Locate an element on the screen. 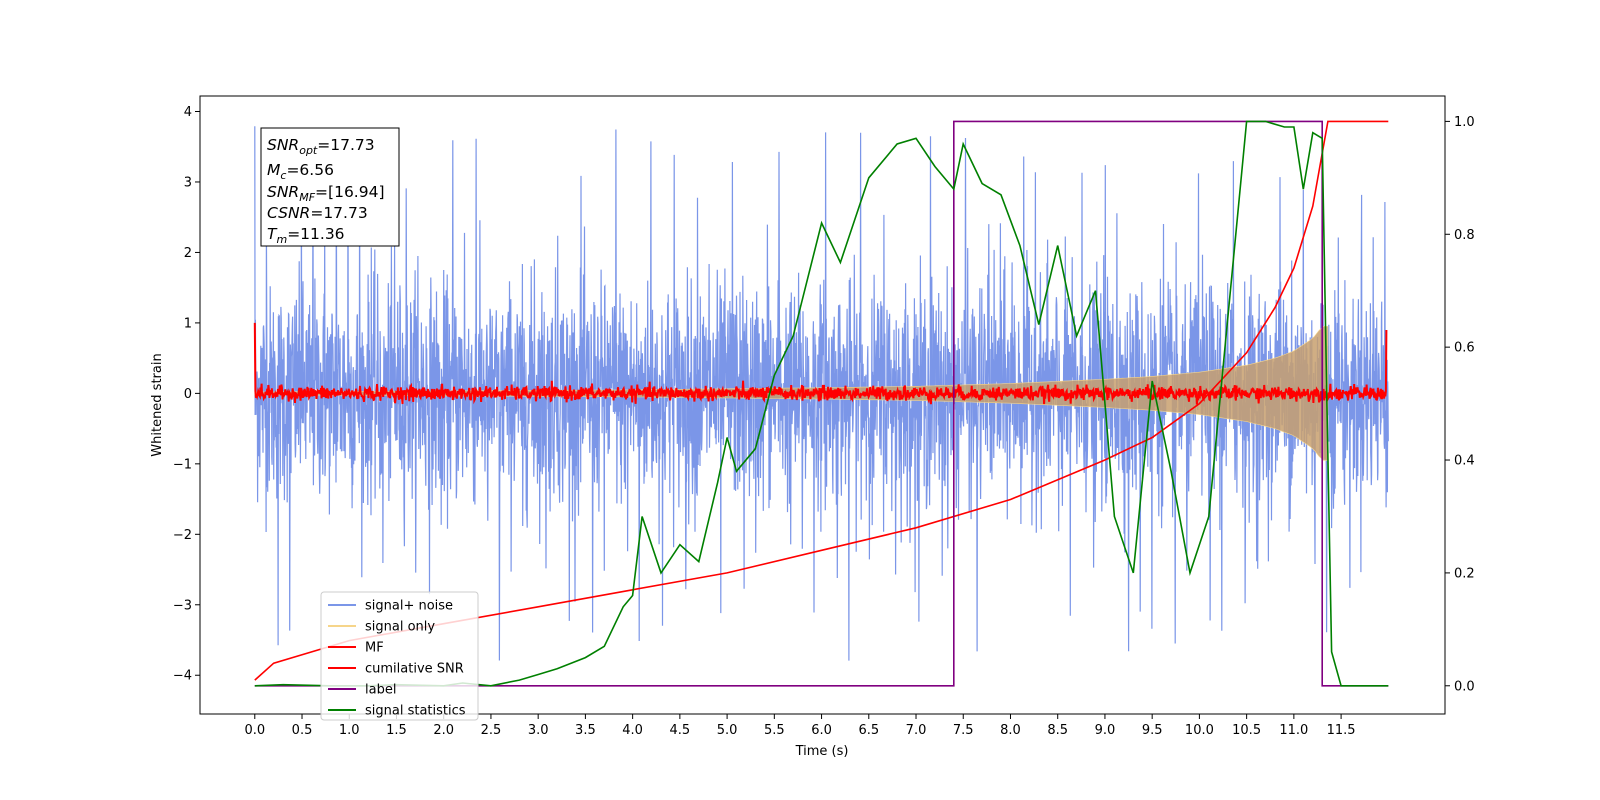 The height and width of the screenshot is (800, 1600). legend-label-label: label is located at coordinates (380, 690).